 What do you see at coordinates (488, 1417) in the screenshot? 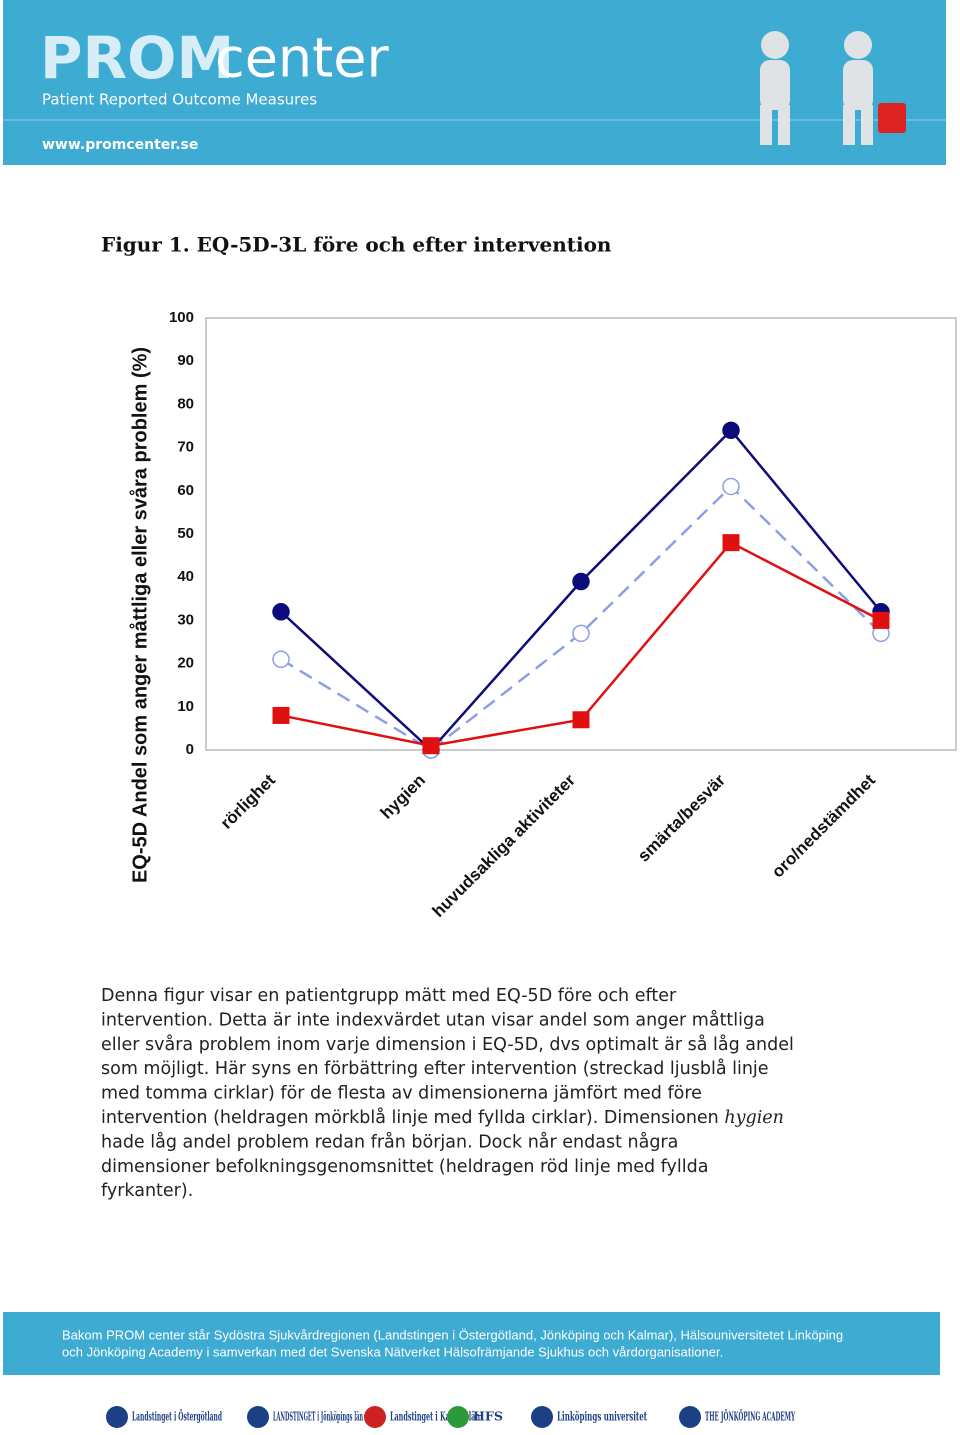
I see `footer-logo: HFS` at bounding box center [488, 1417].